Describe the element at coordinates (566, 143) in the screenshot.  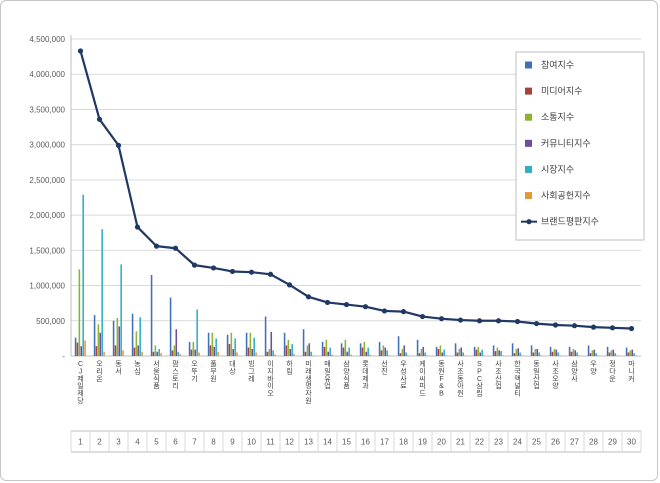
I see `legend-label: 커뮤니티지수` at that location.